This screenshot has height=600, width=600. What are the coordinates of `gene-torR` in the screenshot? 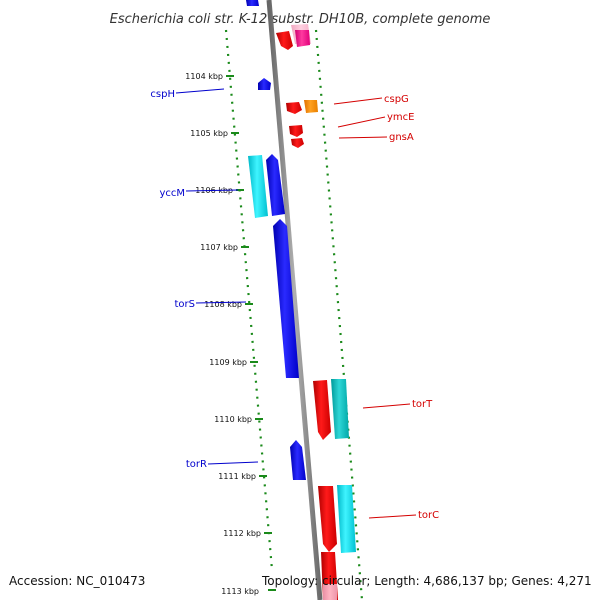 It's located at (298, 460).